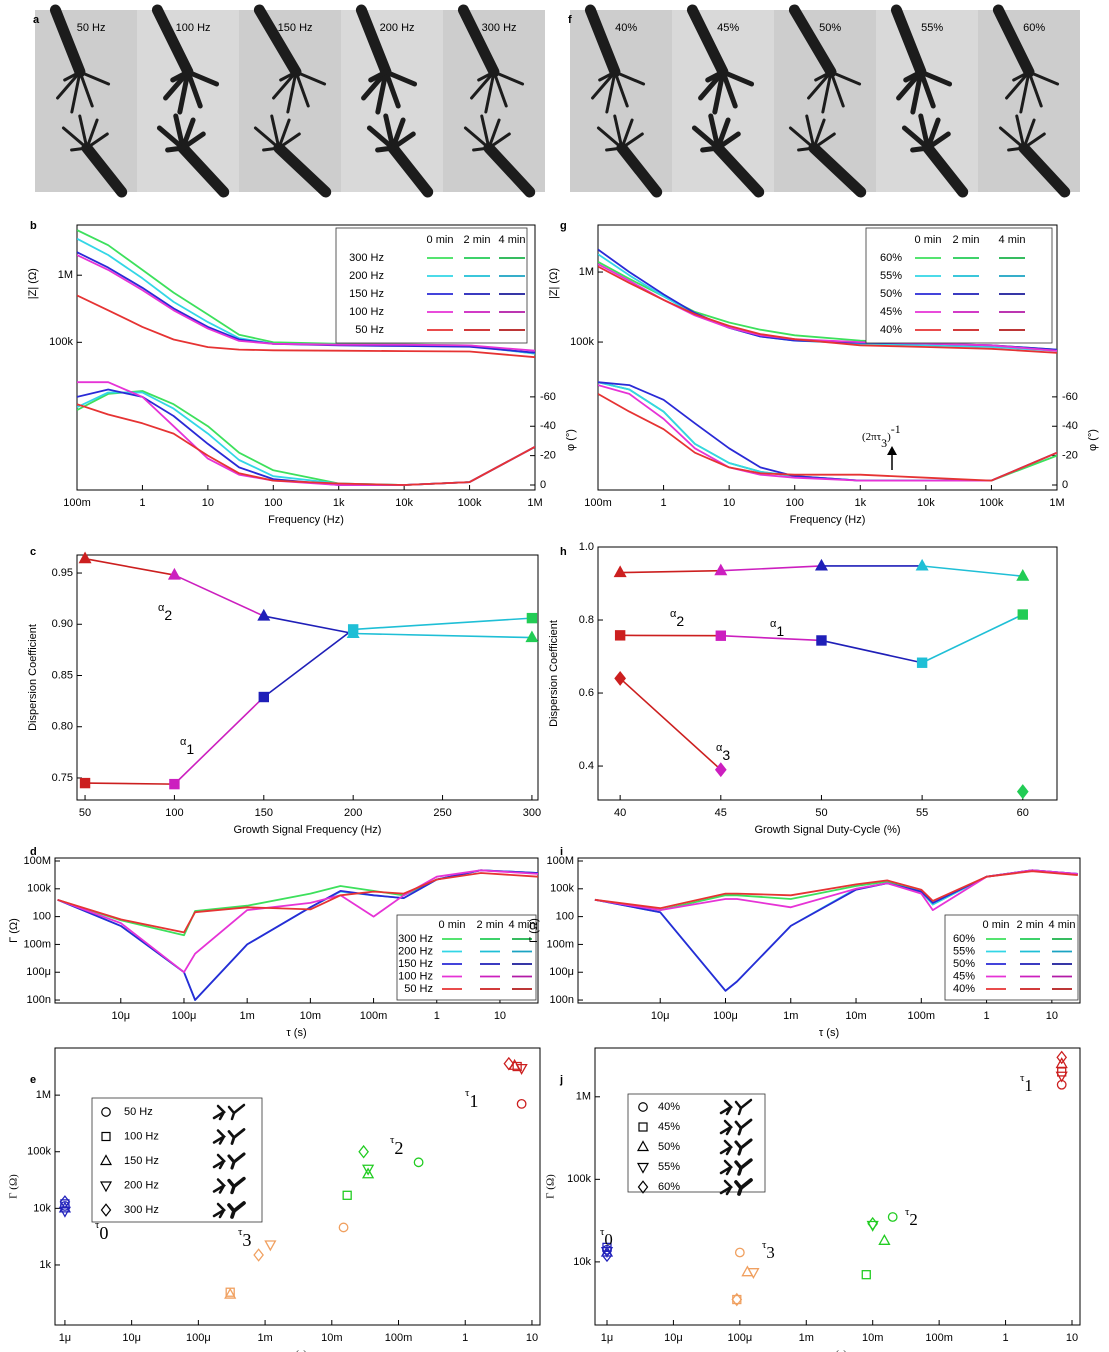 The width and height of the screenshot is (1109, 1352). Describe the element at coordinates (669, 1167) in the screenshot. I see `legend-label: 55%` at that location.